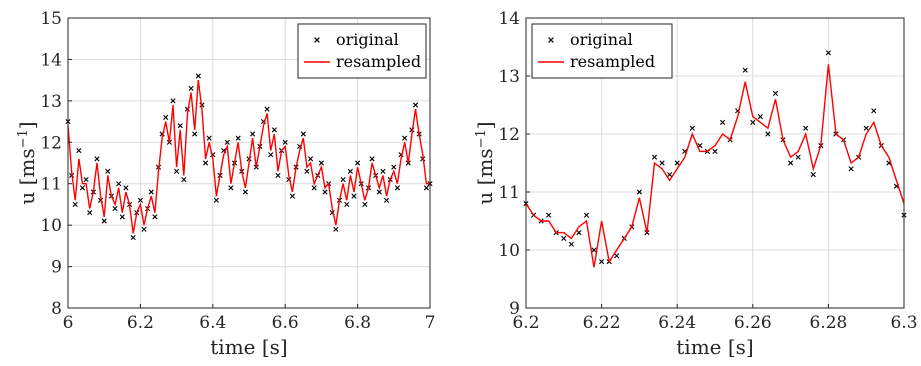  Describe the element at coordinates (509, 19) in the screenshot. I see `y-tick-label: 14` at that location.